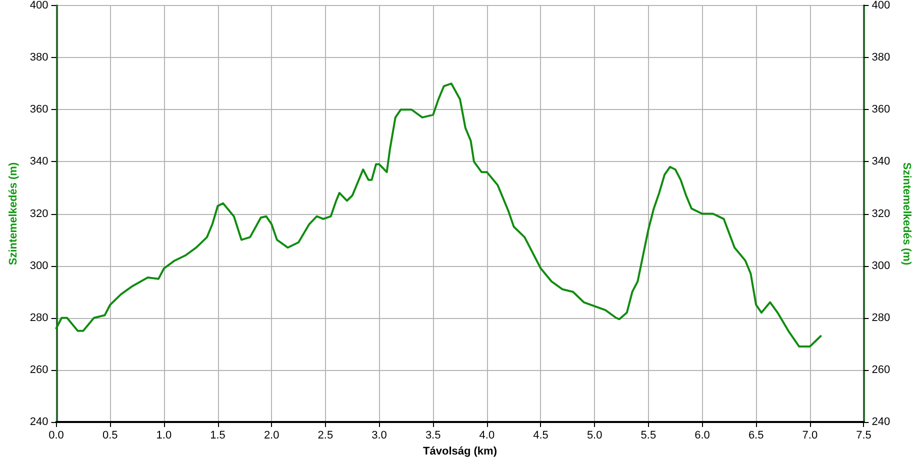  Describe the element at coordinates (756, 436) in the screenshot. I see `x-tick-label: 6.5` at that location.